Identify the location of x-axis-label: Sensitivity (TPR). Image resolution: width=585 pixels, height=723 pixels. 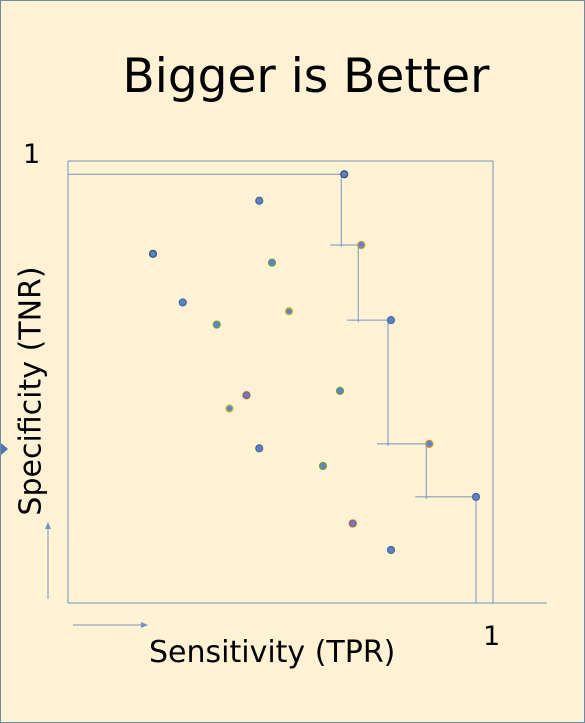
(272, 652).